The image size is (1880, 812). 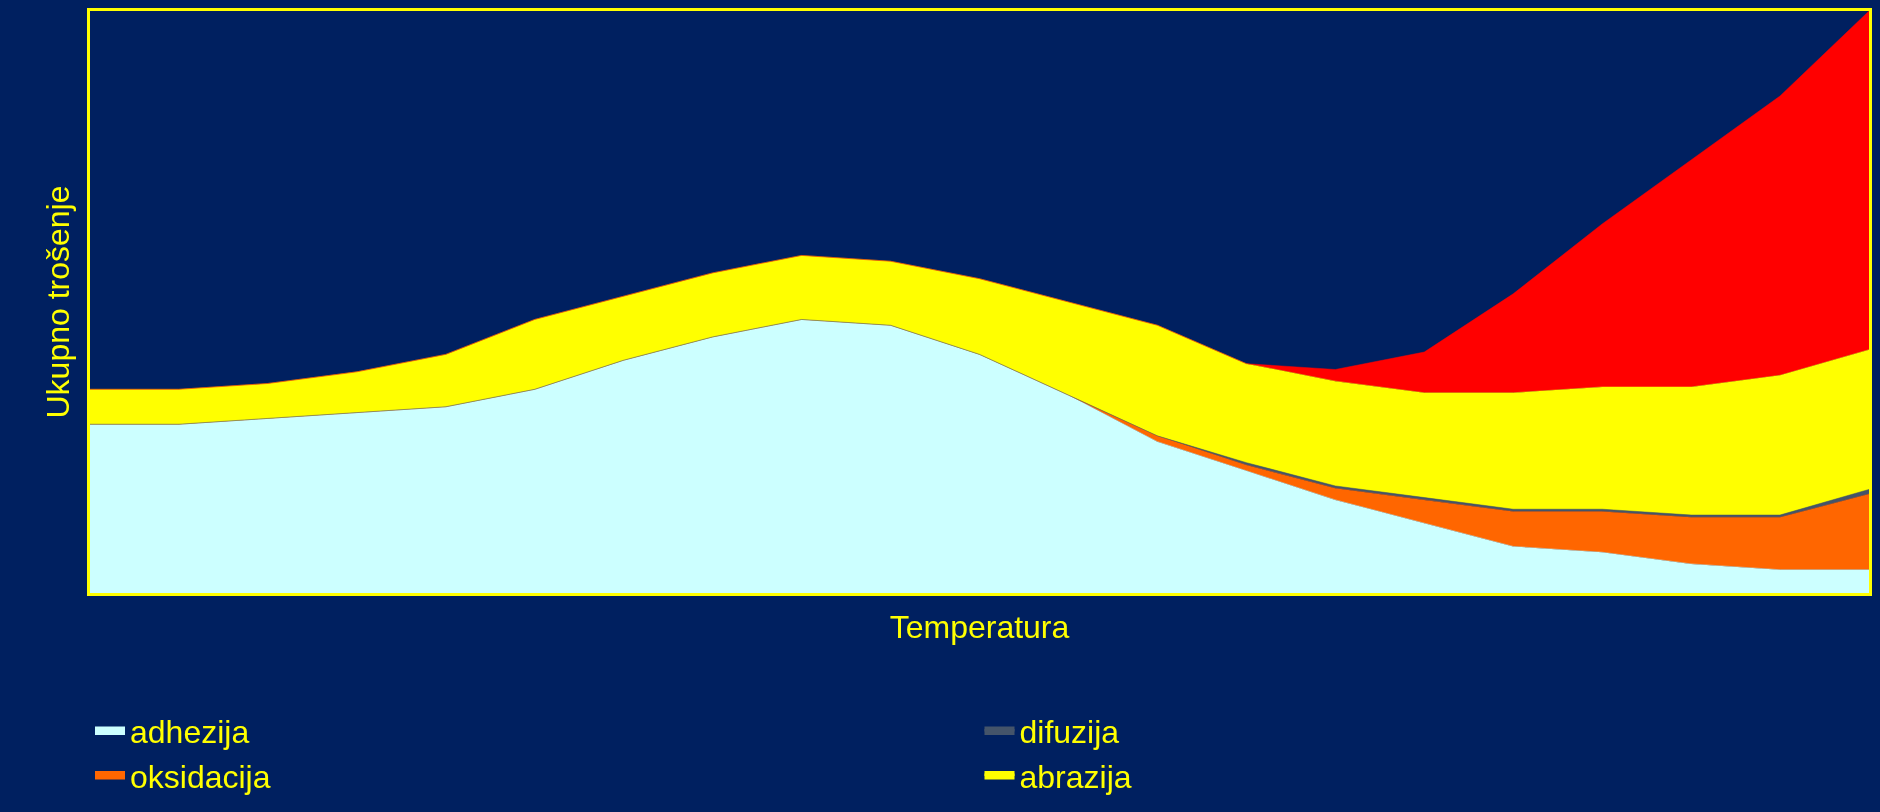 What do you see at coordinates (200, 776) in the screenshot?
I see `legend-label: oksidacija` at bounding box center [200, 776].